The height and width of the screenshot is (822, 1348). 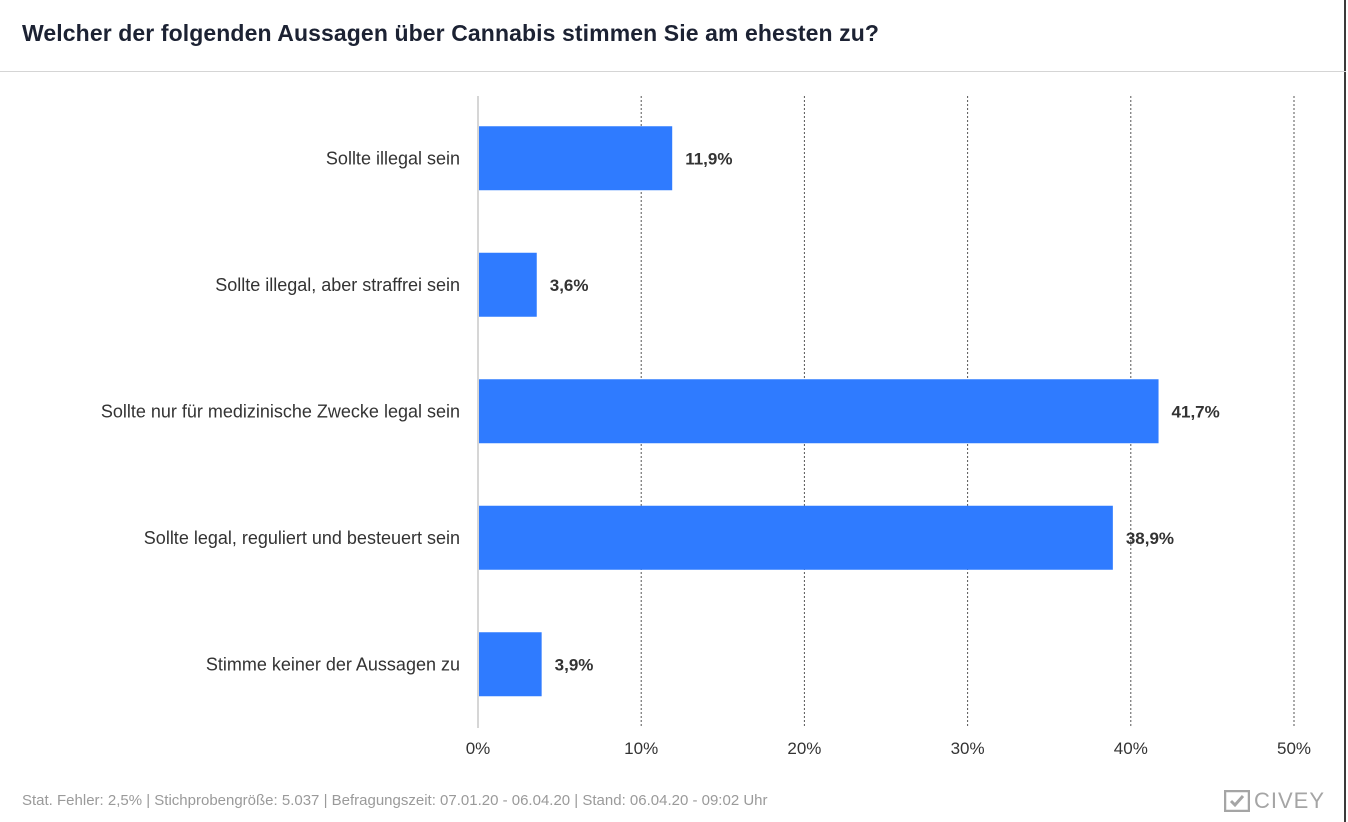 What do you see at coordinates (1237, 801) in the screenshot?
I see `civey-logo-icon` at bounding box center [1237, 801].